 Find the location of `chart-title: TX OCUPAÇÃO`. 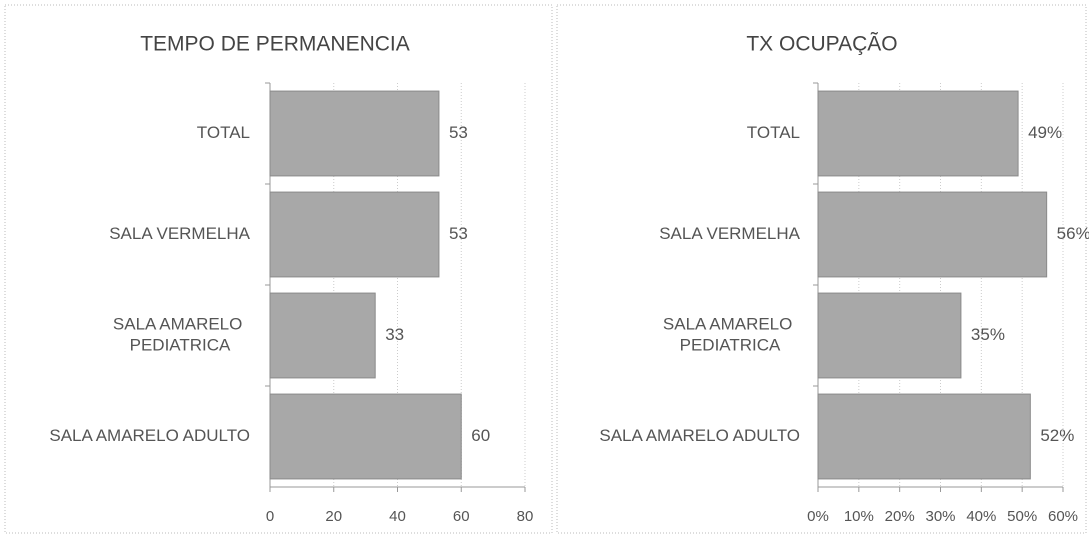

chart-title: TX OCUPAÇÃO is located at coordinates (821, 44).